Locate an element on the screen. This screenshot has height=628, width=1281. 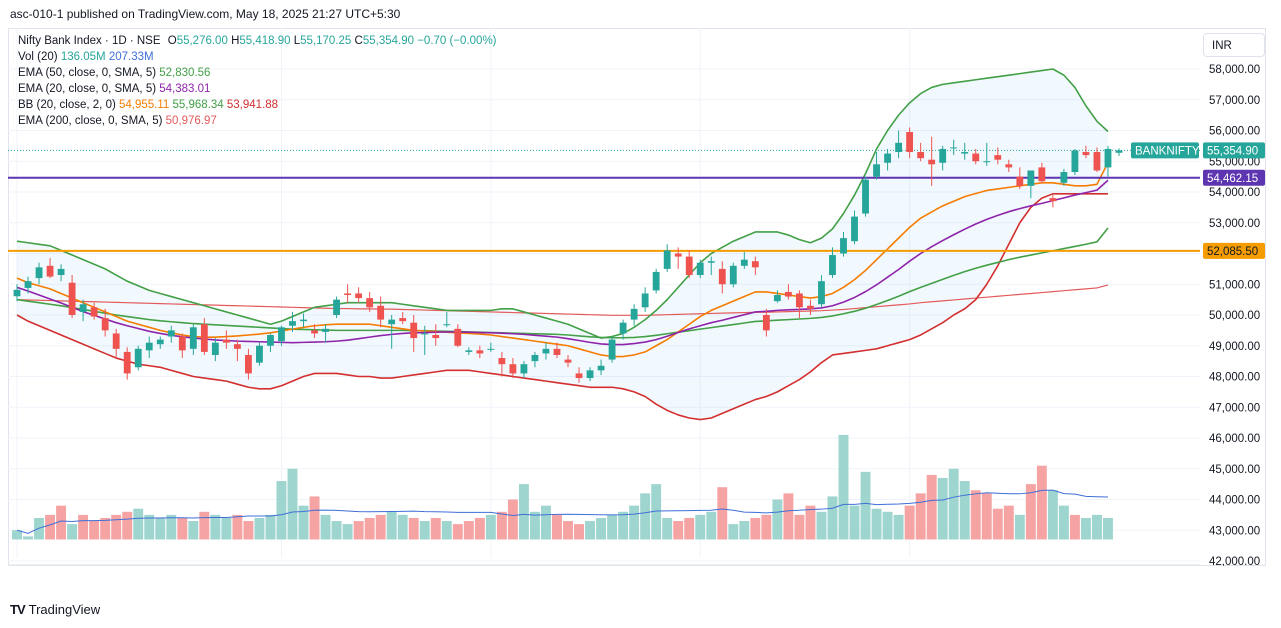
symbol-badge-bg is located at coordinates (1165, 150).